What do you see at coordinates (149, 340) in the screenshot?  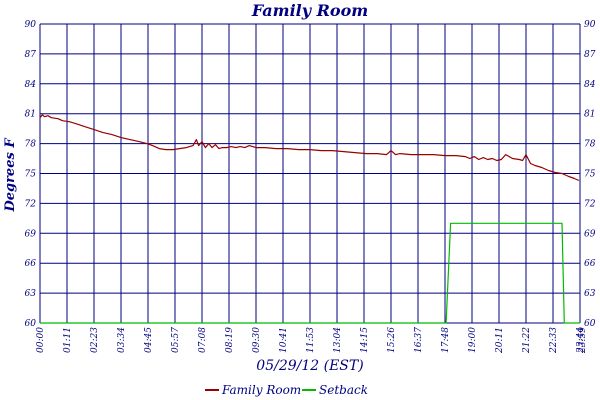 I see `x-tick-label: 04:45` at bounding box center [149, 340].